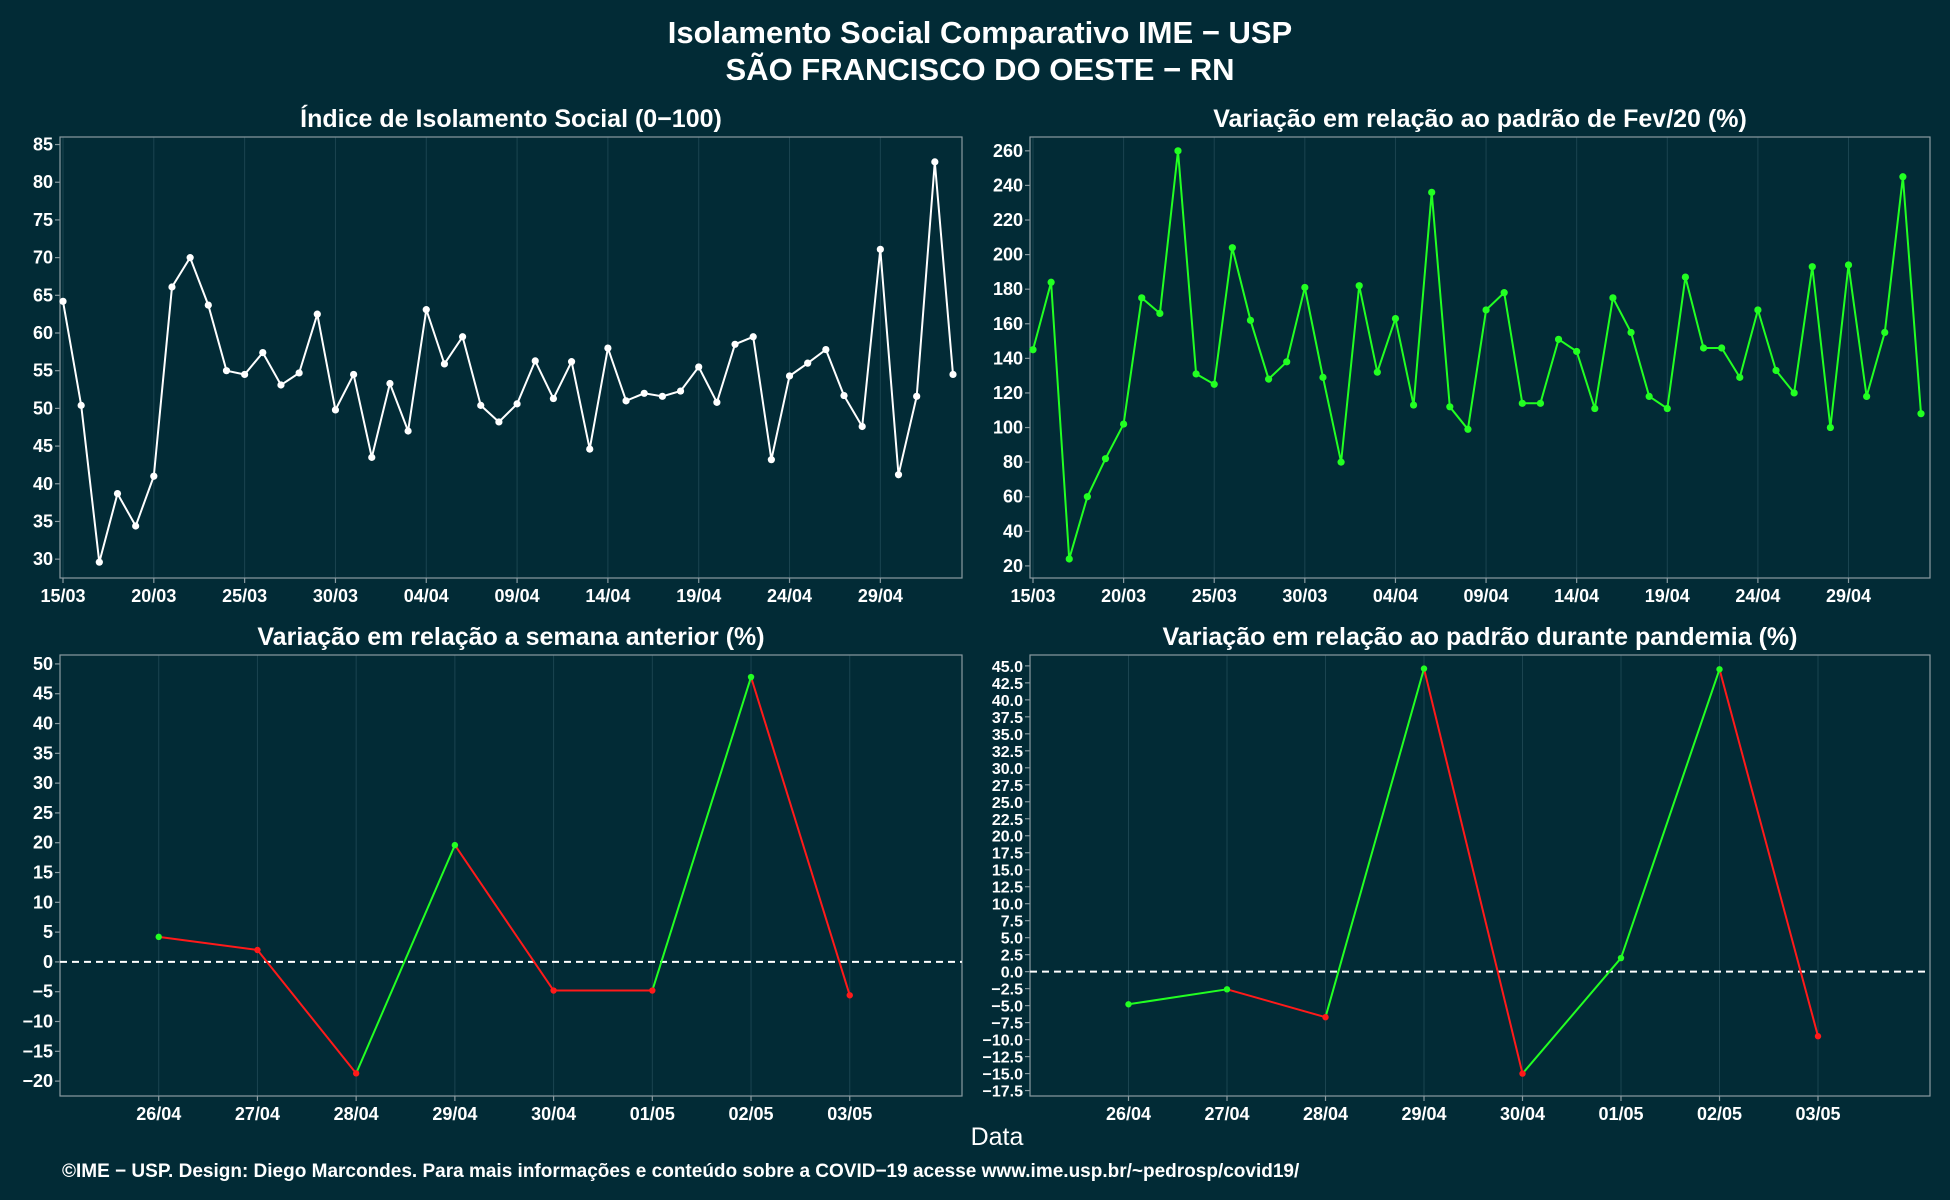 The height and width of the screenshot is (1200, 1950). What do you see at coordinates (1007, 905) in the screenshot?
I see `y-tick-label: 10.0` at bounding box center [1007, 905].